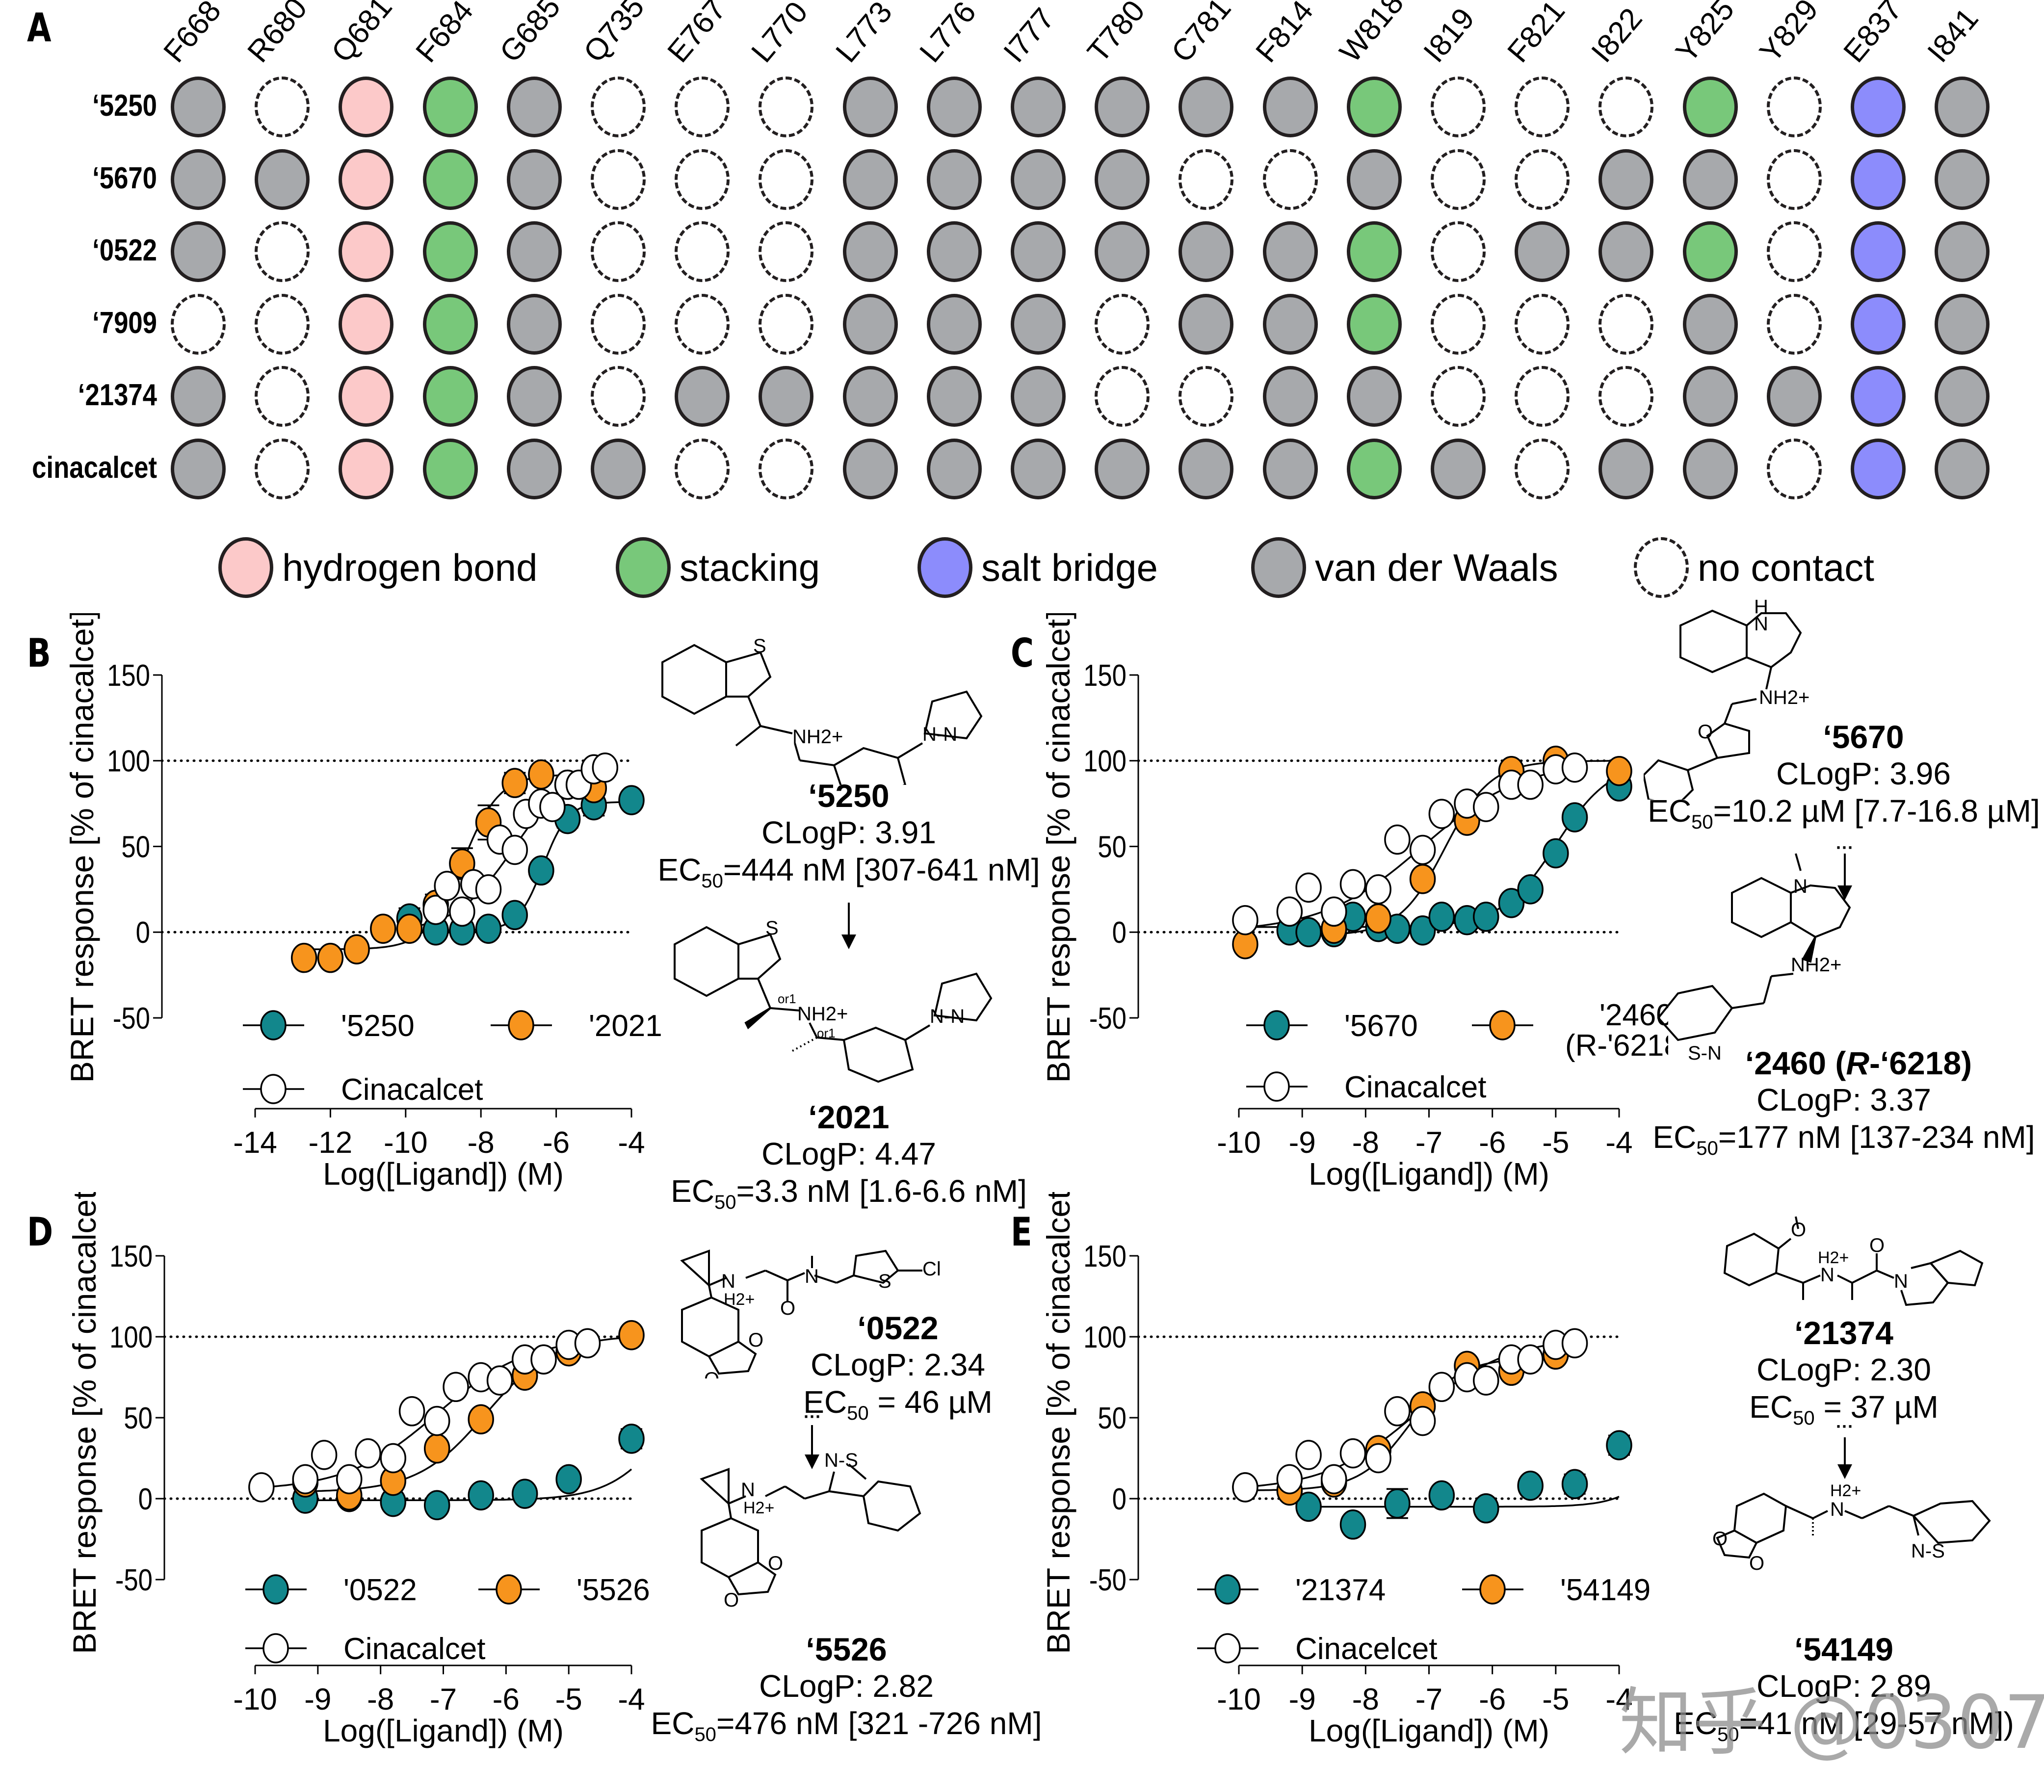 The height and width of the screenshot is (1792, 2044). What do you see at coordinates (833, 993) in the screenshot?
I see `structure-2021: S or1 NH2+ or1 N-N` at bounding box center [833, 993].